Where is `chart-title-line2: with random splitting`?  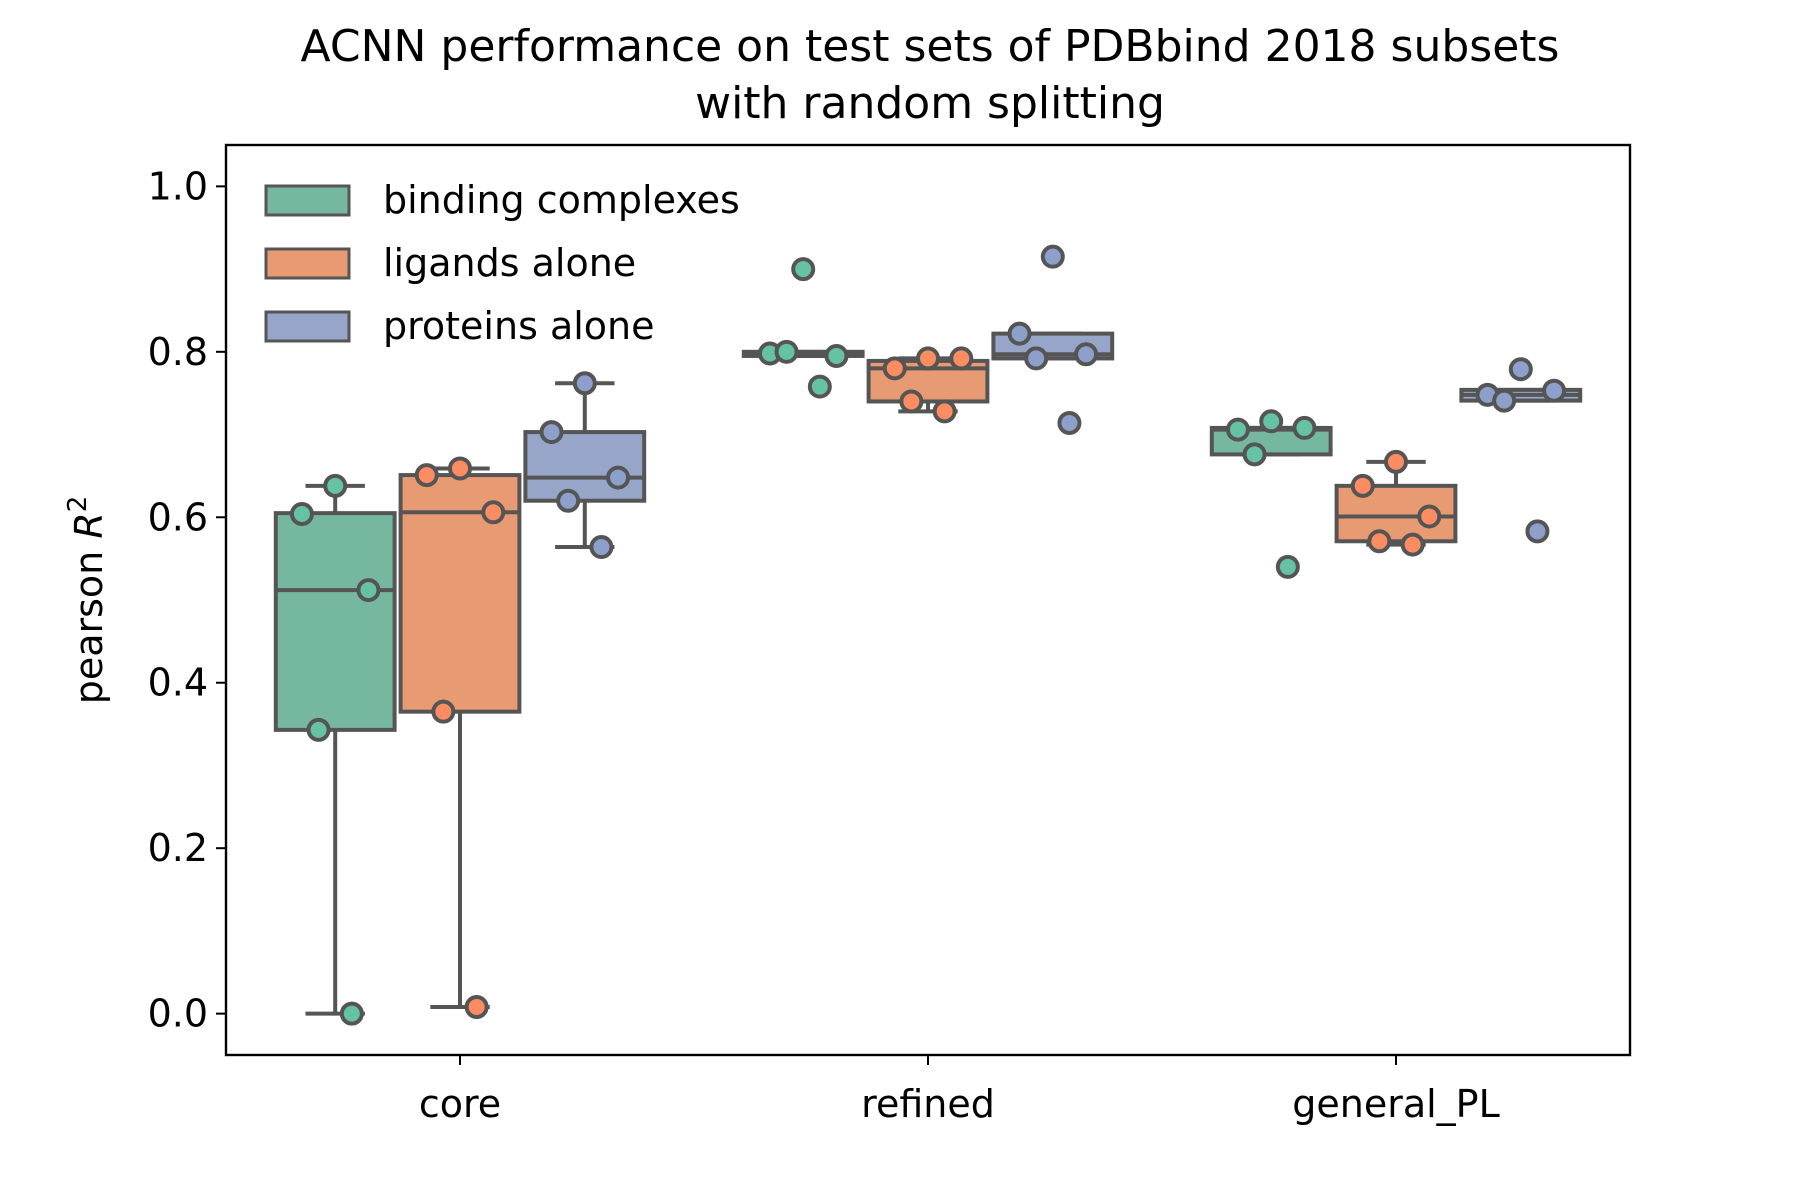
chart-title-line2: with random splitting is located at coordinates (930, 103).